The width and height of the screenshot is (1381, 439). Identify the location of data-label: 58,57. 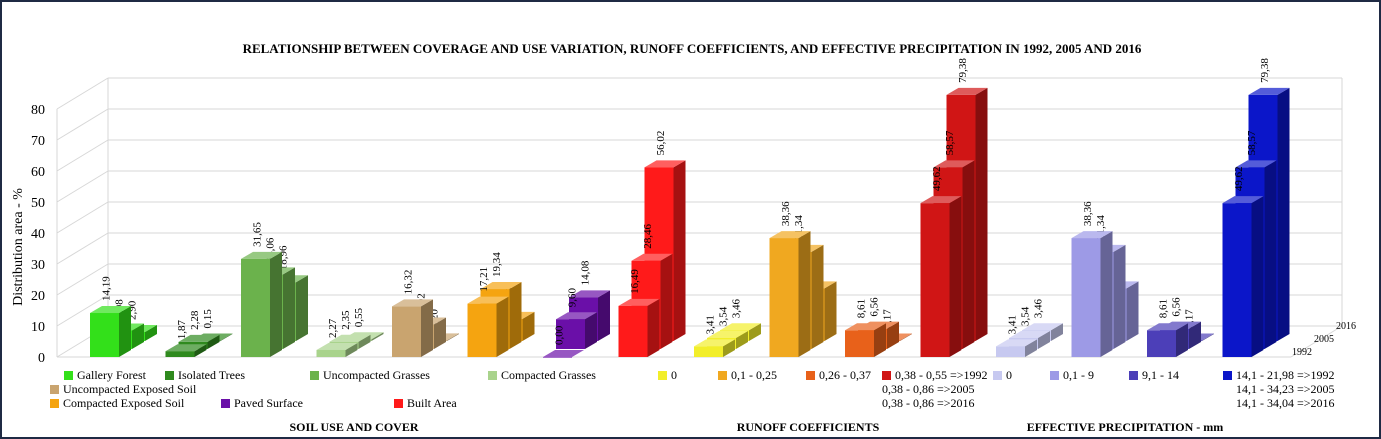
(1252, 142).